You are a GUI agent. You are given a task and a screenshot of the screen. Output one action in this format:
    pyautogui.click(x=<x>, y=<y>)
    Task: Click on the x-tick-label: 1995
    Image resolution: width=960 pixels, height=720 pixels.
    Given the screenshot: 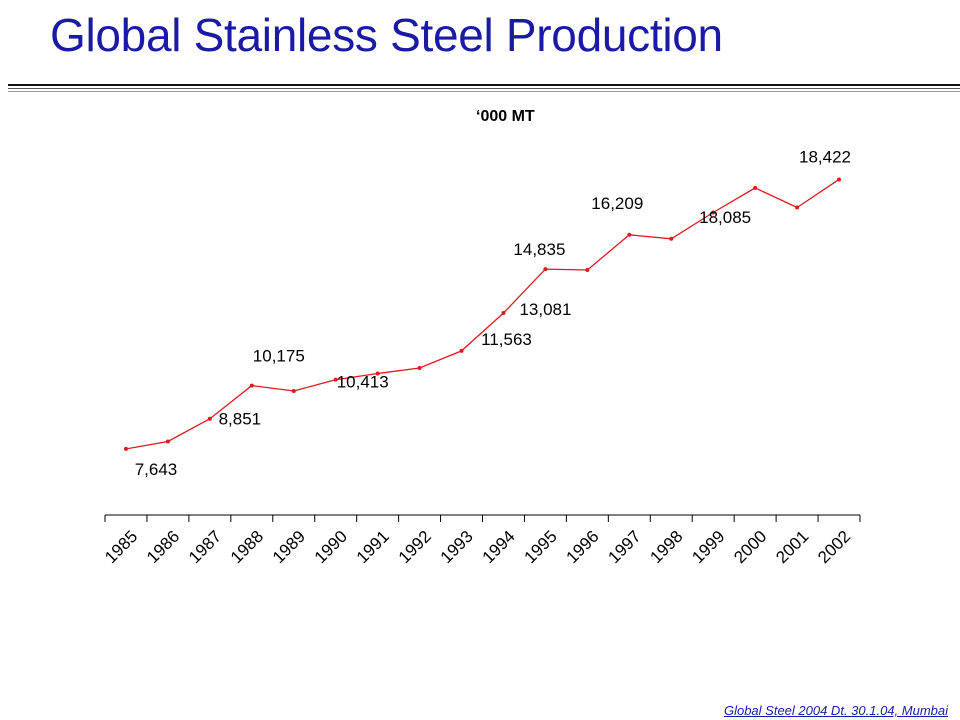 What is the action you would take?
    pyautogui.click(x=541, y=547)
    